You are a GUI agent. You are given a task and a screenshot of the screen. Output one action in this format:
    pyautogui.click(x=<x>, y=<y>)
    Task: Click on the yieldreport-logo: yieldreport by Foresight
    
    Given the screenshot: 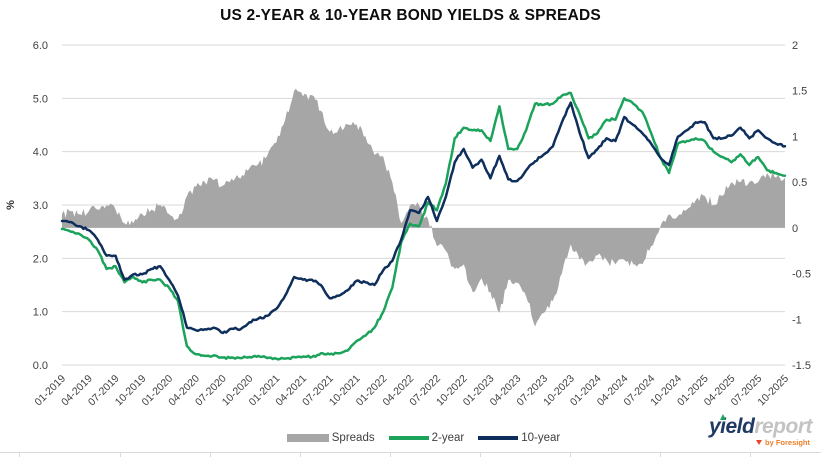 What is the action you would take?
    pyautogui.click(x=760, y=430)
    